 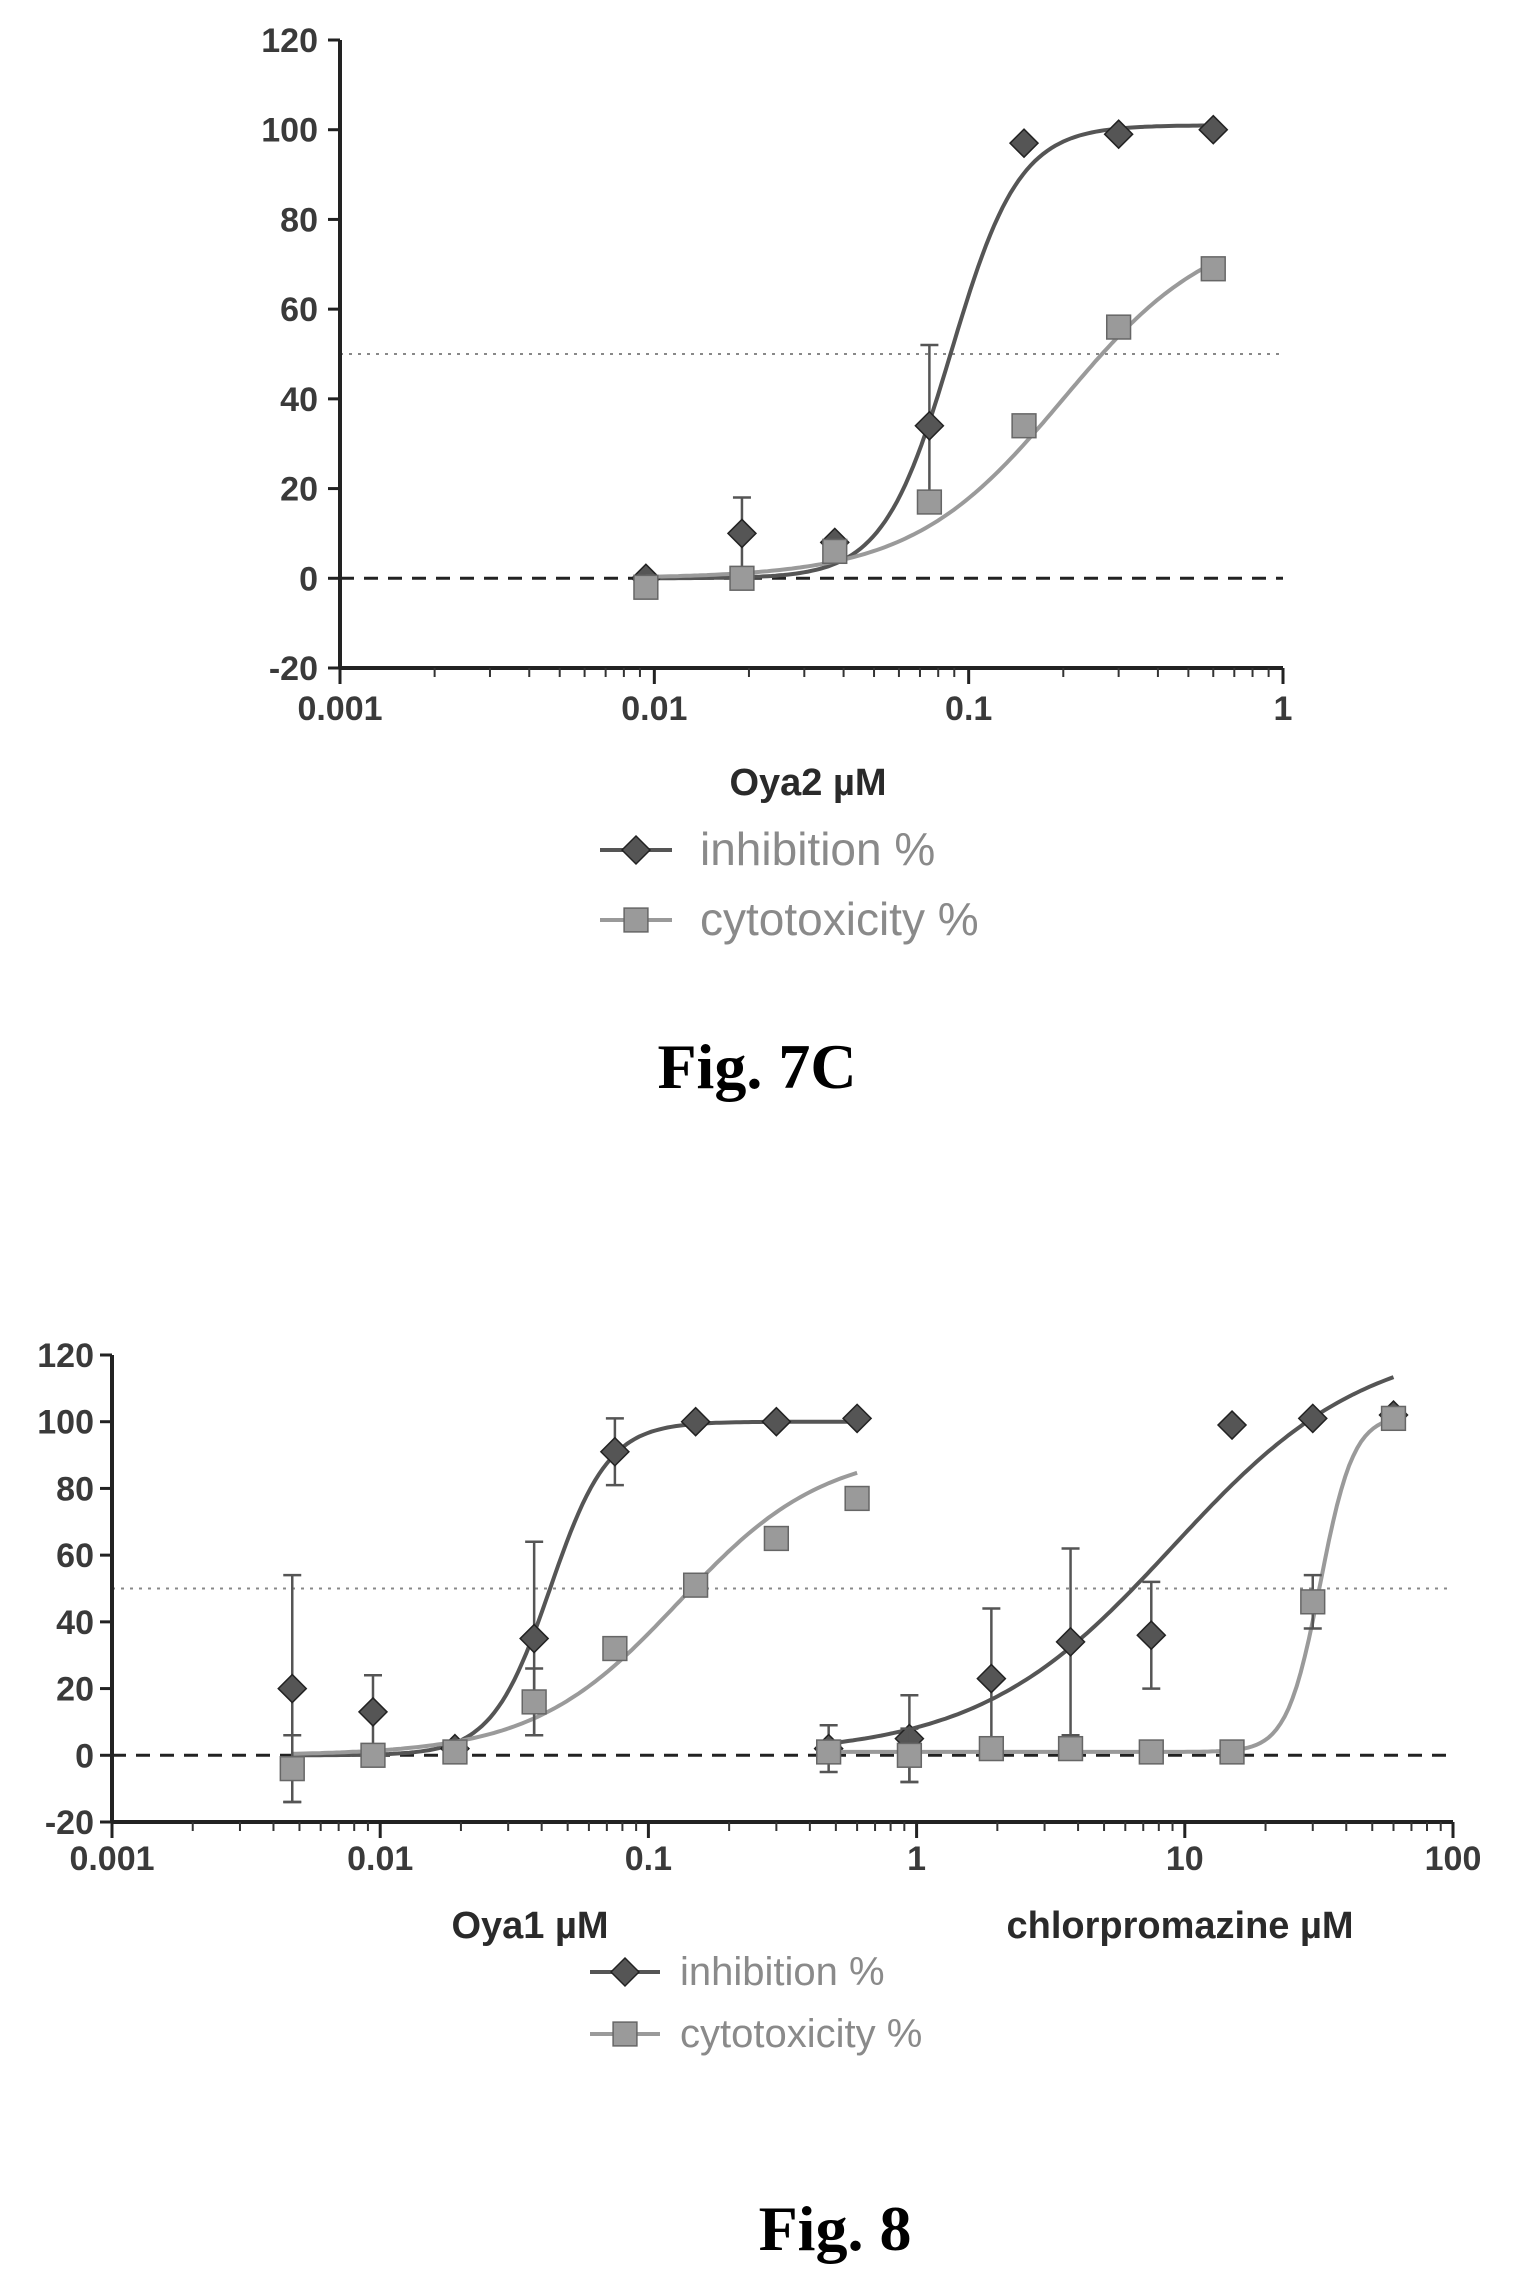 I want to click on x-axis-title-chlorpromazine: chlorpromazine µM, so click(x=1179, y=1926).